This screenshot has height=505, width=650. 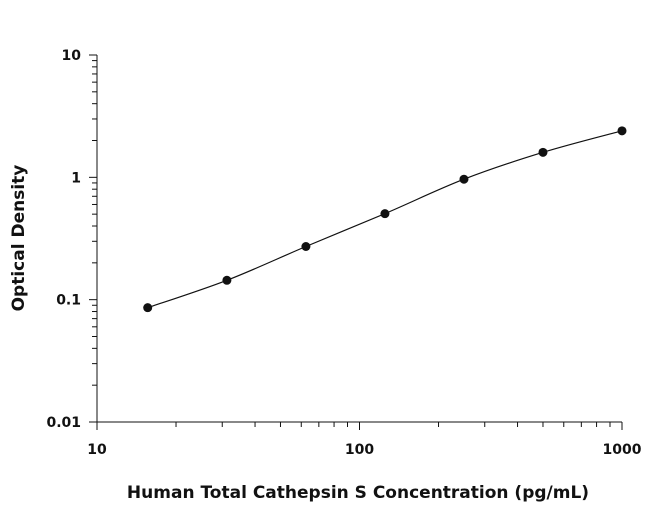 What do you see at coordinates (97, 450) in the screenshot?
I see `x-tick-label: 10` at bounding box center [97, 450].